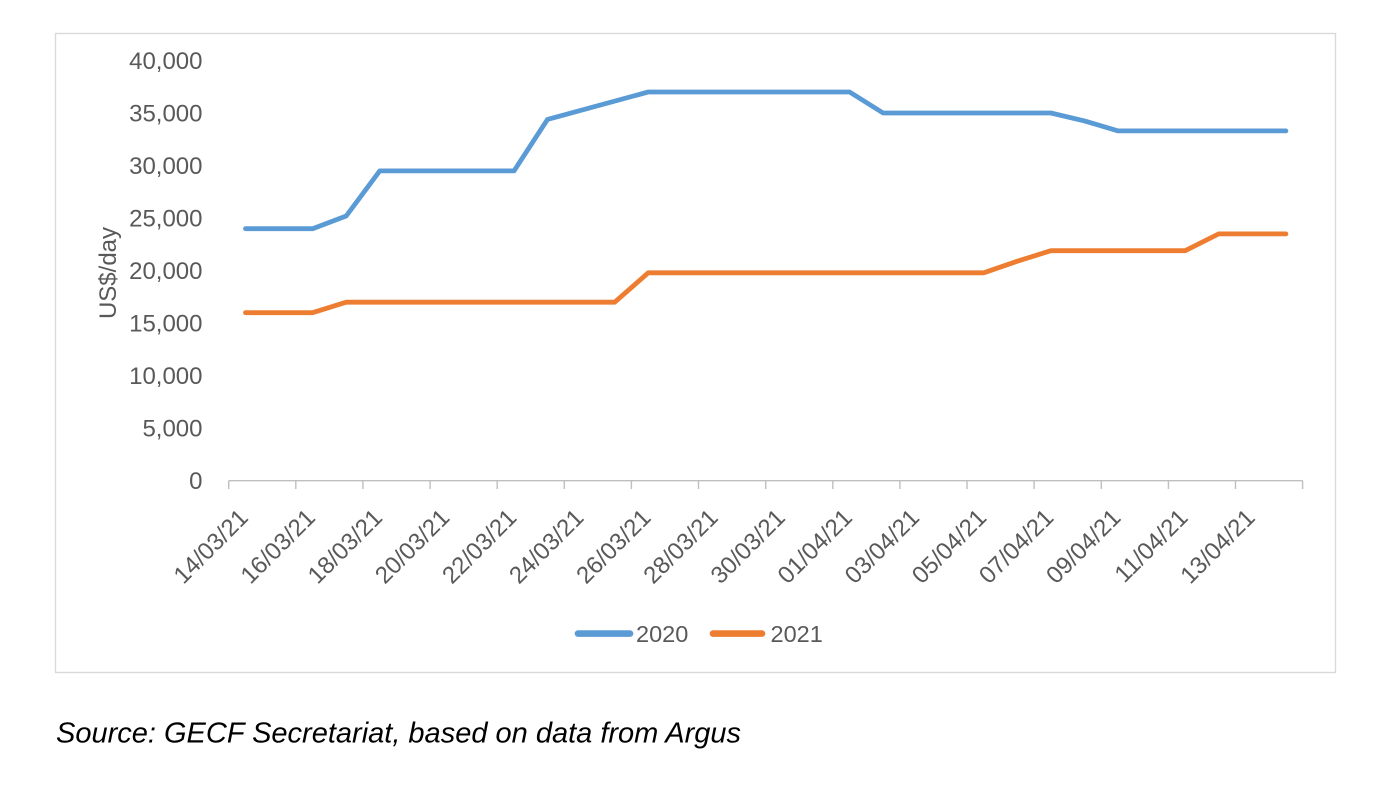 This screenshot has height=785, width=1392. Describe the element at coordinates (165, 324) in the screenshot. I see `svg-text: 15,000` at that location.